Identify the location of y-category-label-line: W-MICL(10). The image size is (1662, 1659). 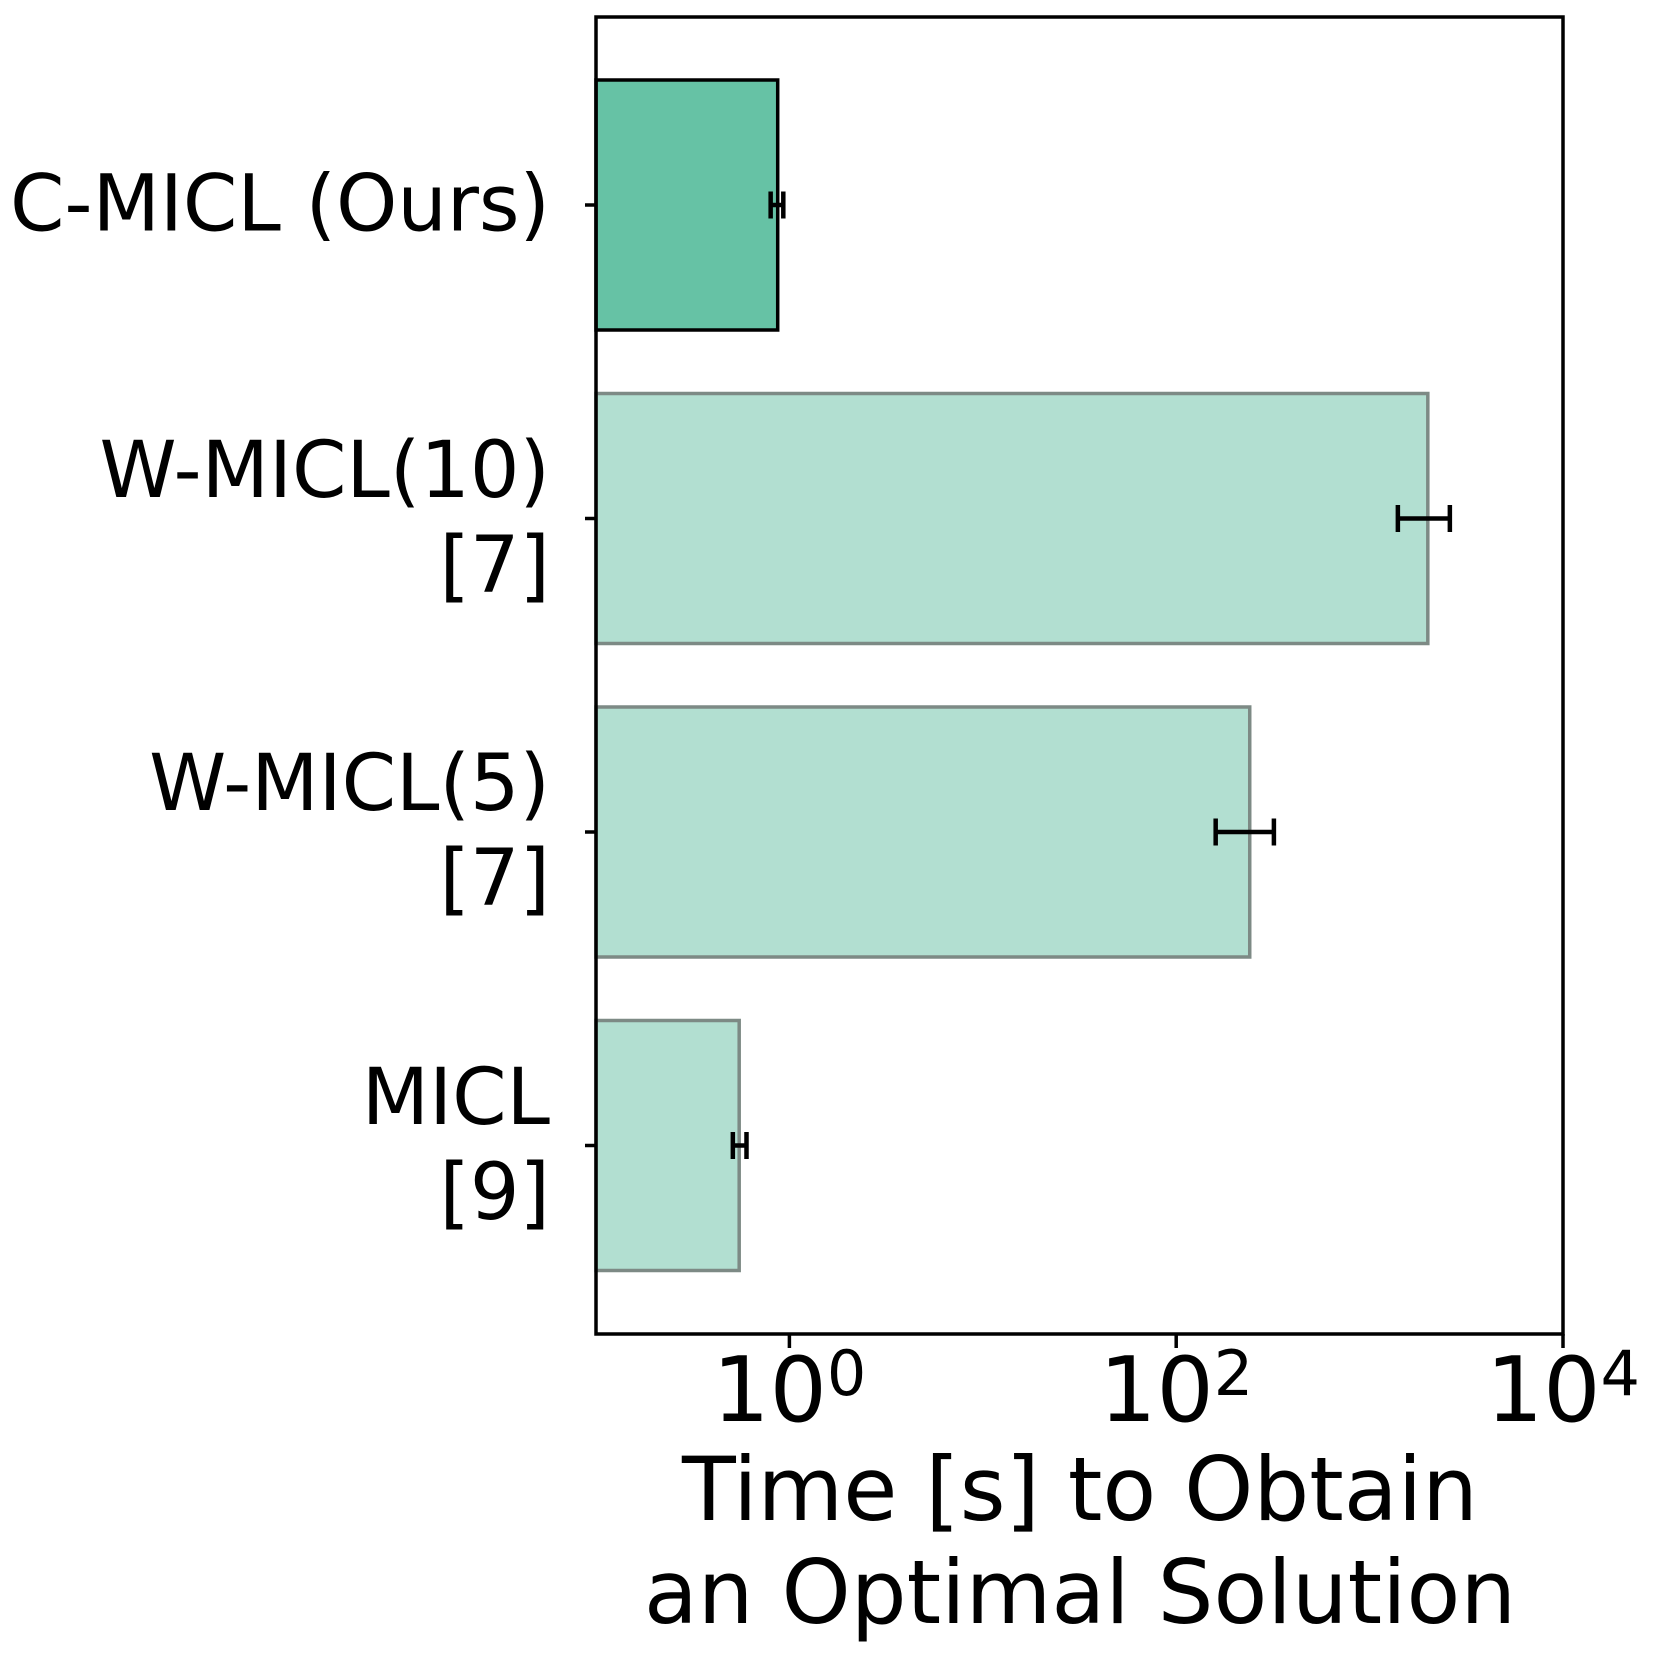
(324, 470).